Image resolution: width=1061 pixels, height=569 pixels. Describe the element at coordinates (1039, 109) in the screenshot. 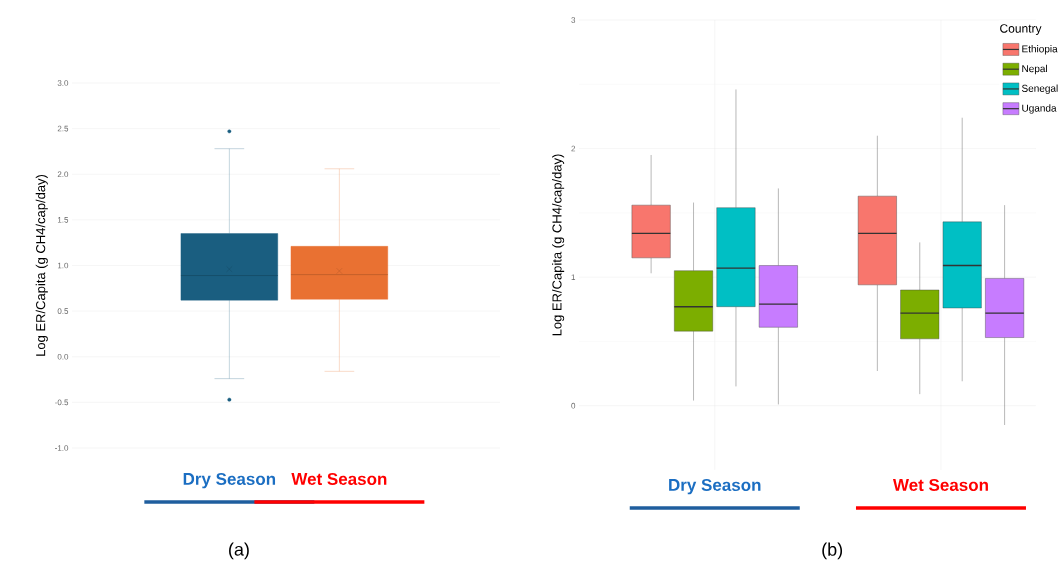

I see `legend-label: Uganda` at that location.